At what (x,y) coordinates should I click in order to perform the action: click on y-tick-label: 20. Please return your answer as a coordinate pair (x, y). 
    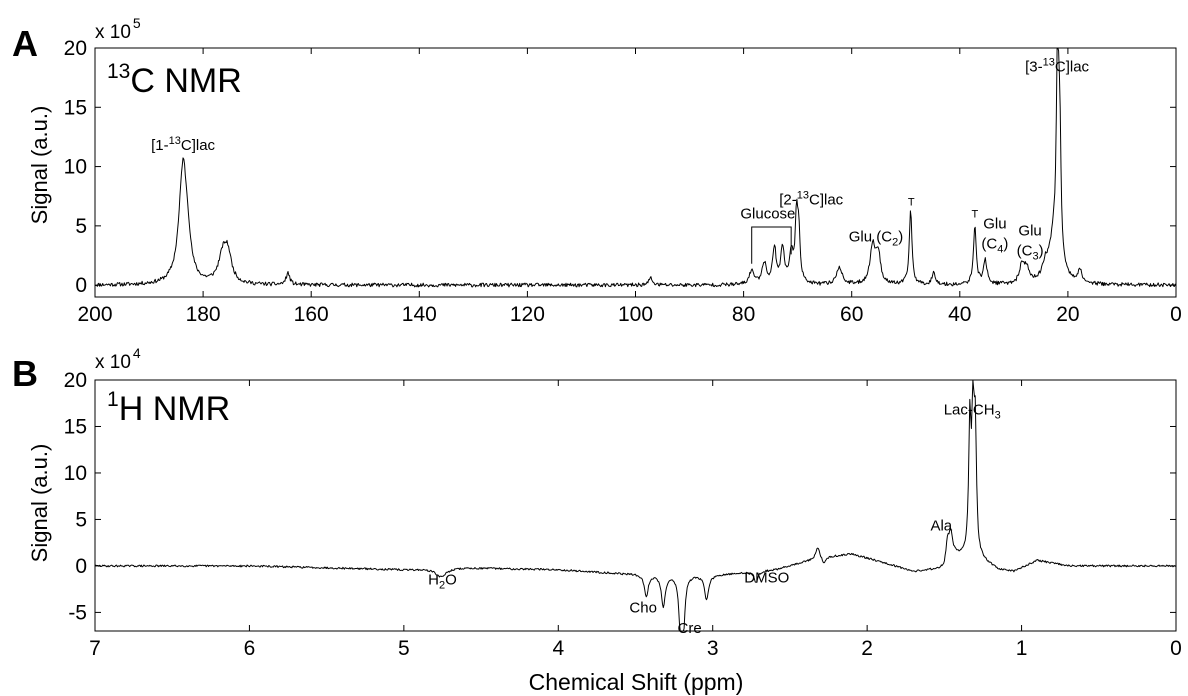
    Looking at the image, I should click on (75, 48).